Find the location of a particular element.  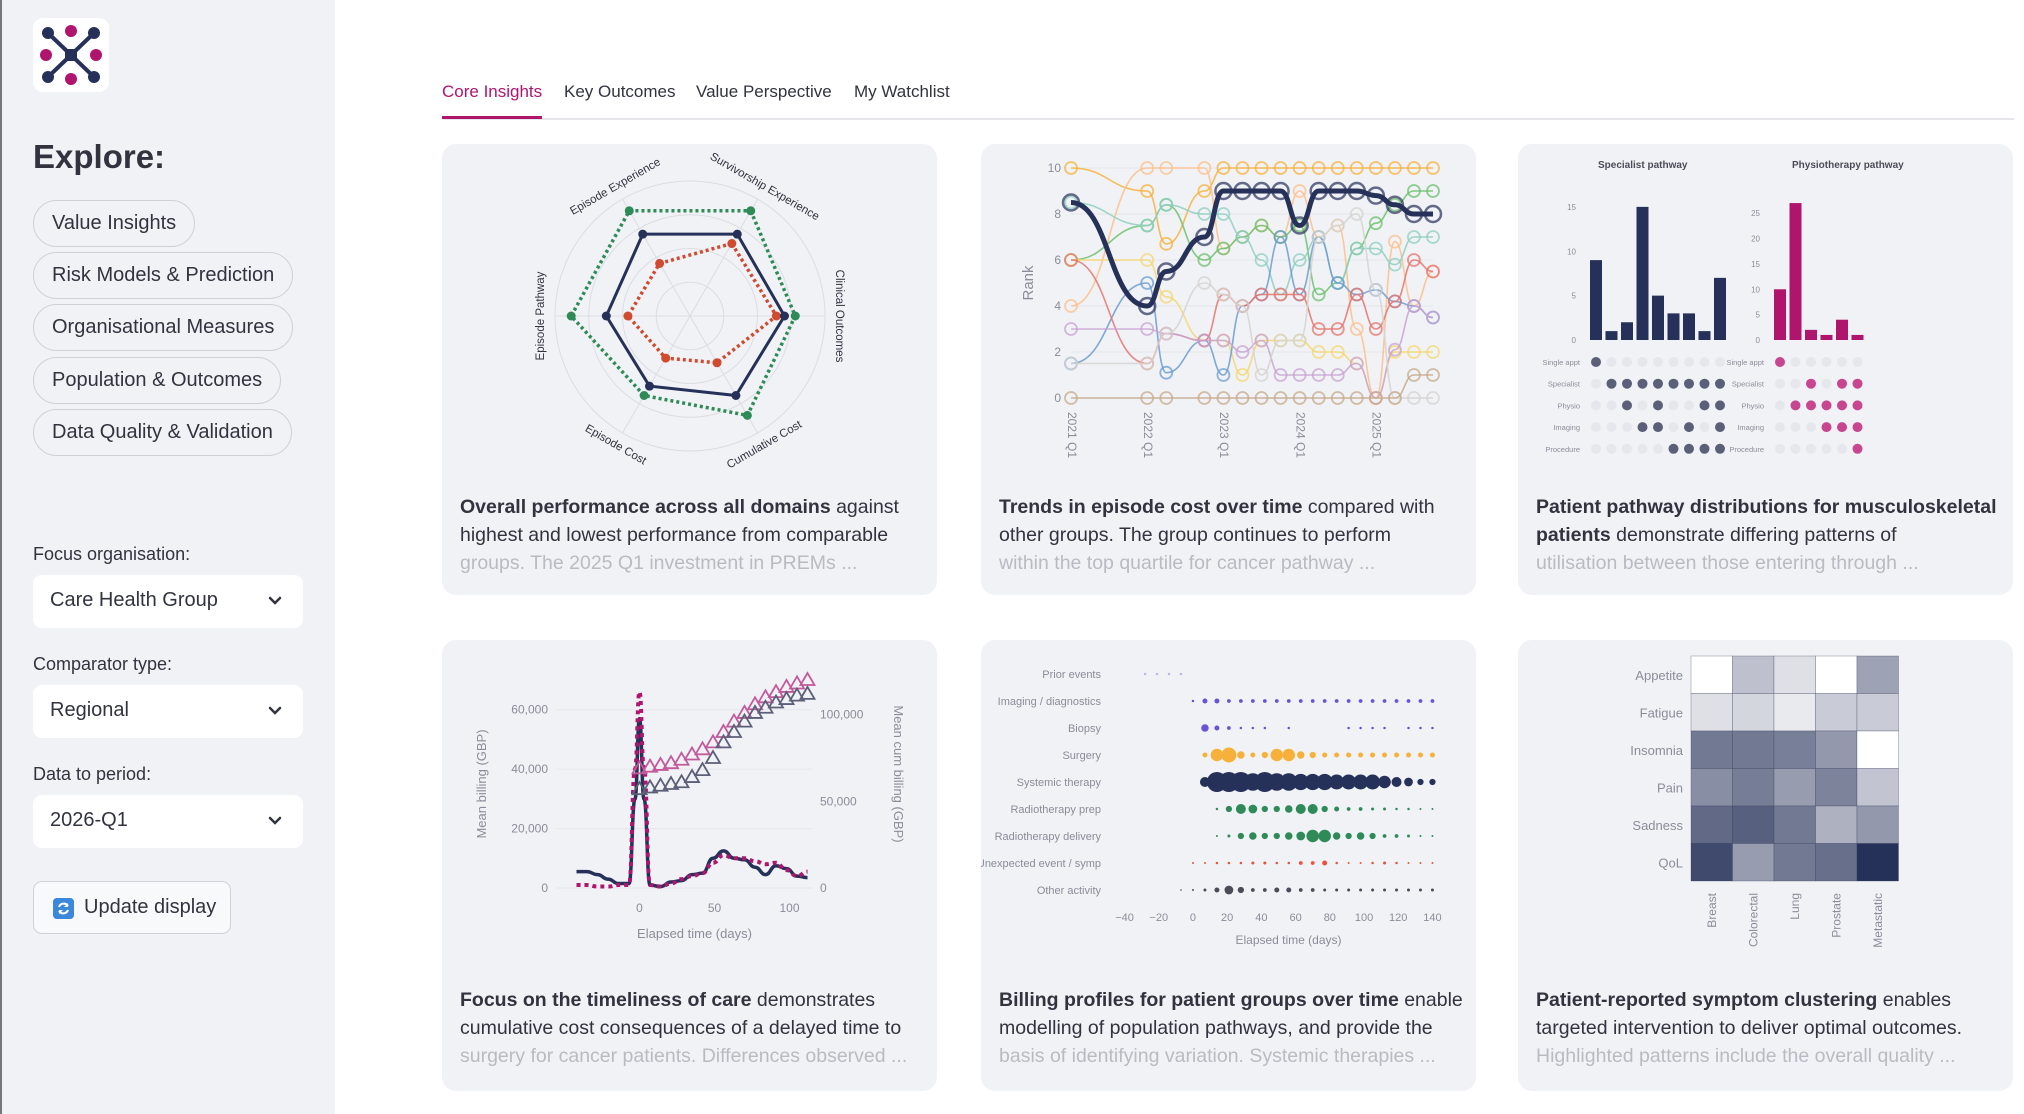

y-tick-label: 15 is located at coordinates (1571, 207).